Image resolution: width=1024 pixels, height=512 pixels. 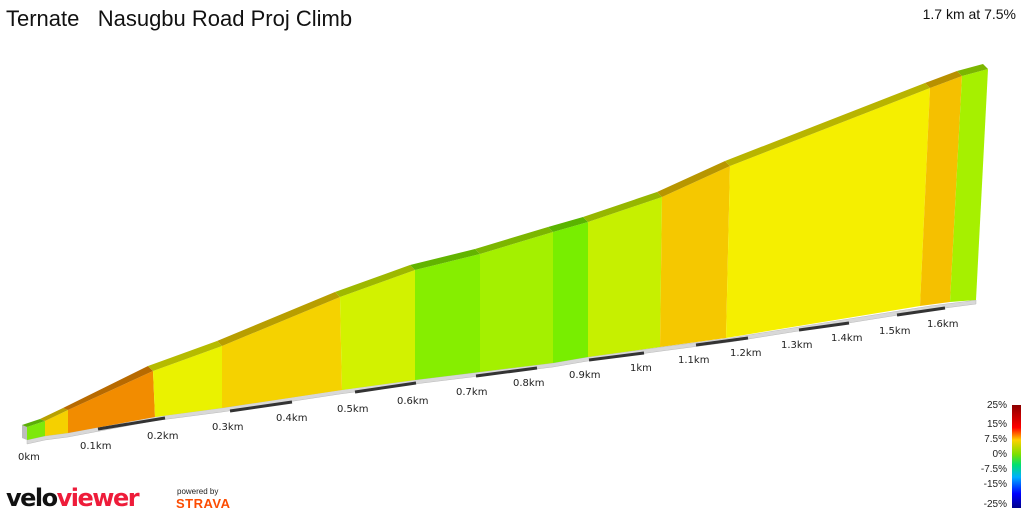 I want to click on legend-label: 15%, so click(x=996, y=424).